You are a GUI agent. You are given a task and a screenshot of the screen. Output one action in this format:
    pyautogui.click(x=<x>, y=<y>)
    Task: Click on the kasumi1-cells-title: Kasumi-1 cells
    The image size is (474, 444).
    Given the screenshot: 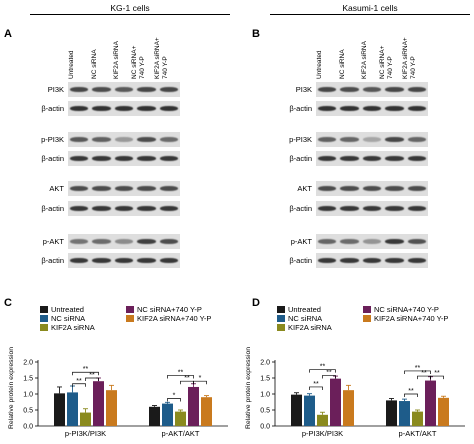 What is the action you would take?
    pyautogui.click(x=370, y=8)
    